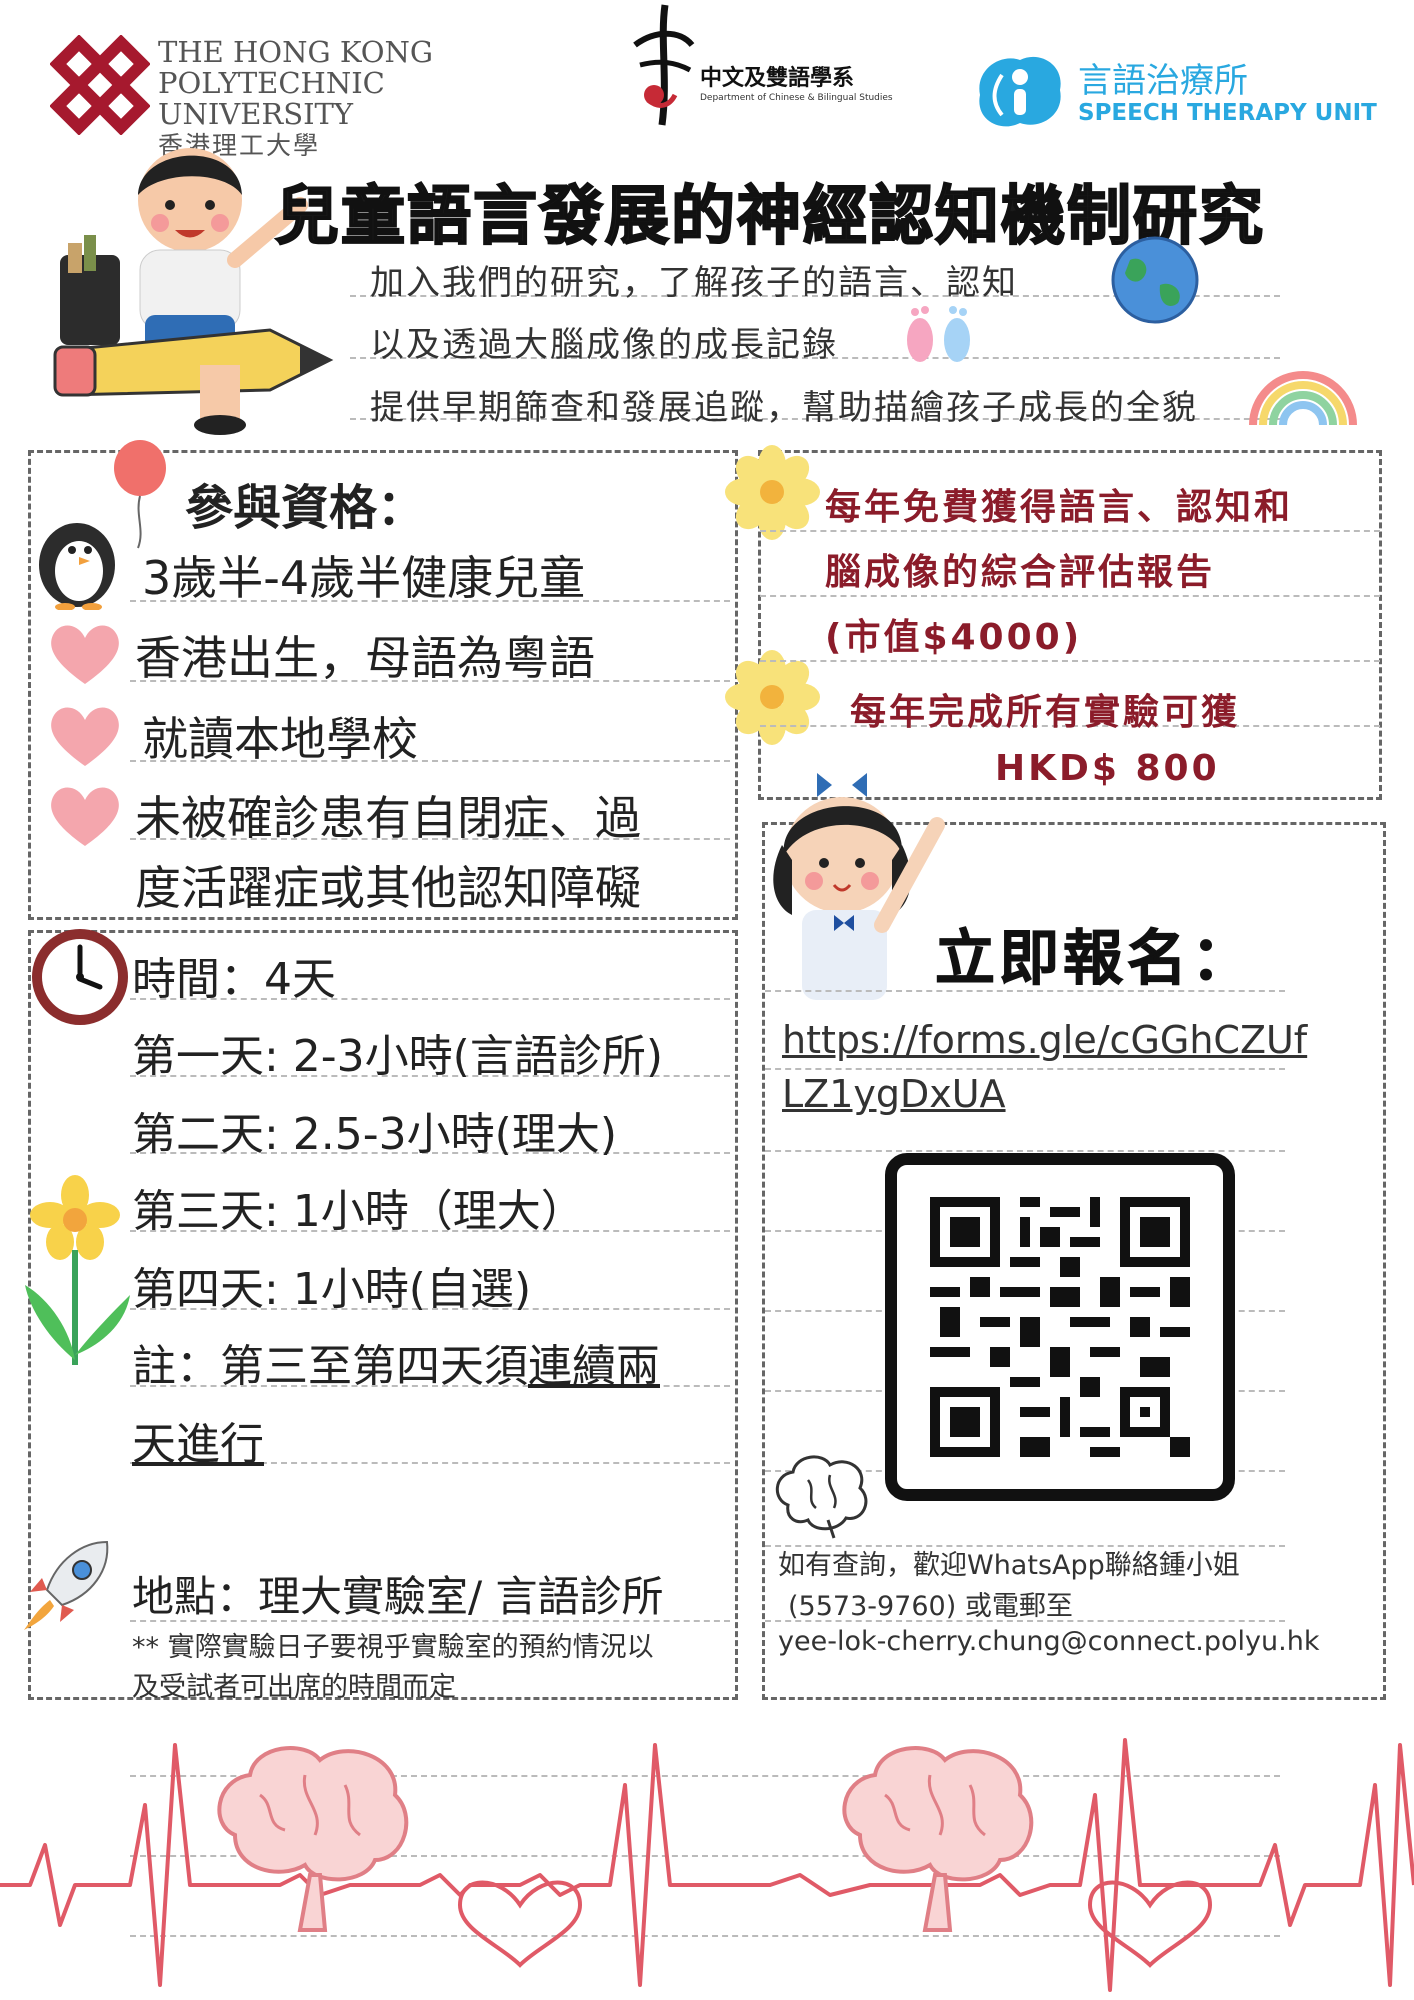  I want to click on contact-line-2: (5573-9760) 或電郵至, so click(930, 1606).